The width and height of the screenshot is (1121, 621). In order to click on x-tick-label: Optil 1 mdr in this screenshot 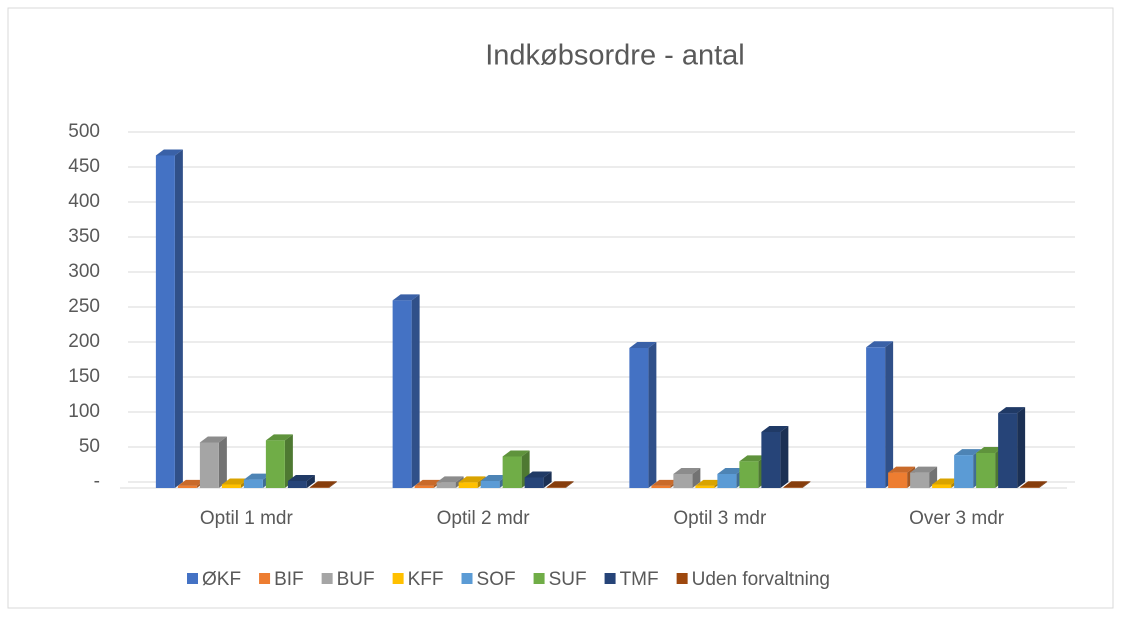, I will do `click(247, 518)`.